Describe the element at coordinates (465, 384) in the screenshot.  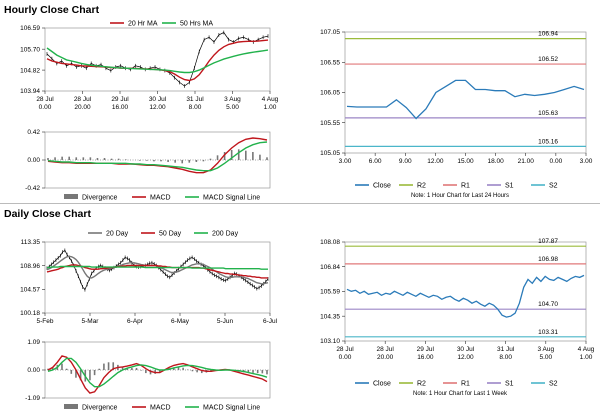
I see `legend-r1-label: R1` at that location.